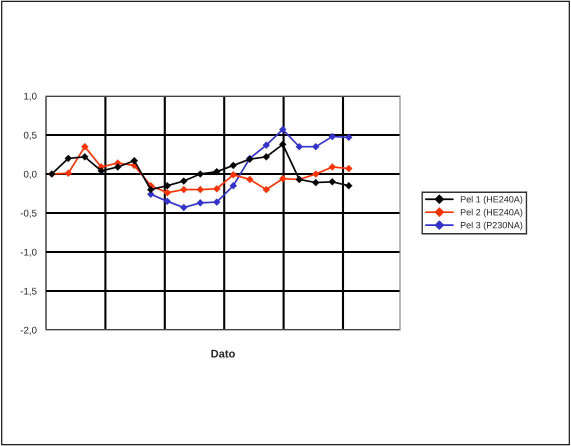 The width and height of the screenshot is (571, 446). I want to click on y-tick-label: -1,5, so click(28, 292).